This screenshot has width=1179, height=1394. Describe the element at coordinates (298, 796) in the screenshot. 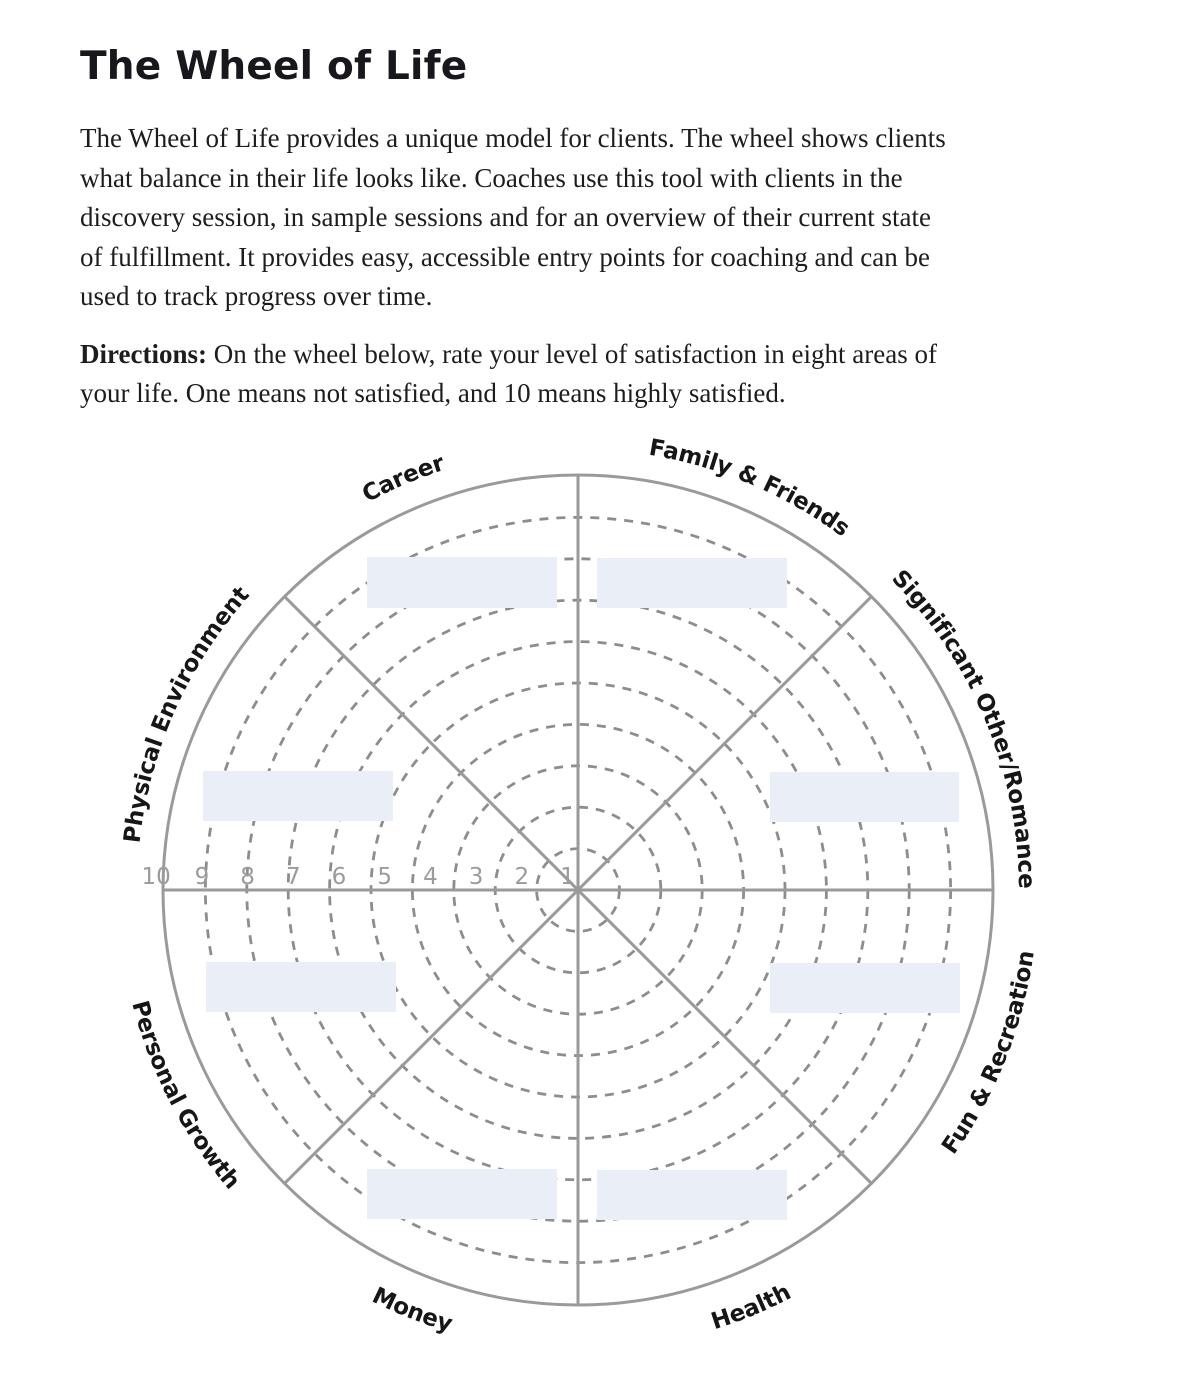

I see `rating-input-physical-environment` at that location.